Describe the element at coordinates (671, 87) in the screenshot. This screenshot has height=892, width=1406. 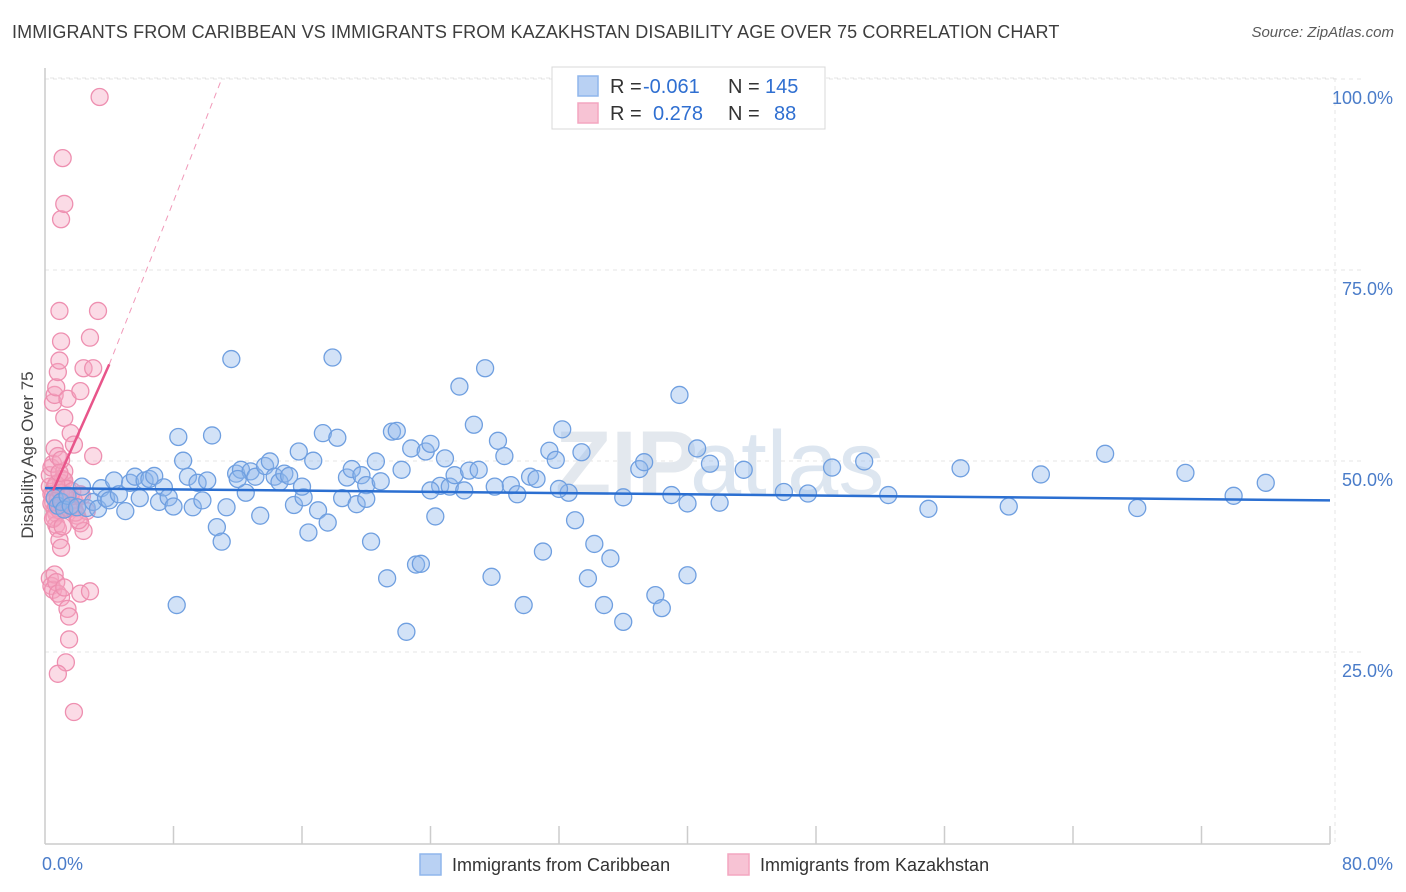
I see `legend-r-value-1: -0.061` at that location.